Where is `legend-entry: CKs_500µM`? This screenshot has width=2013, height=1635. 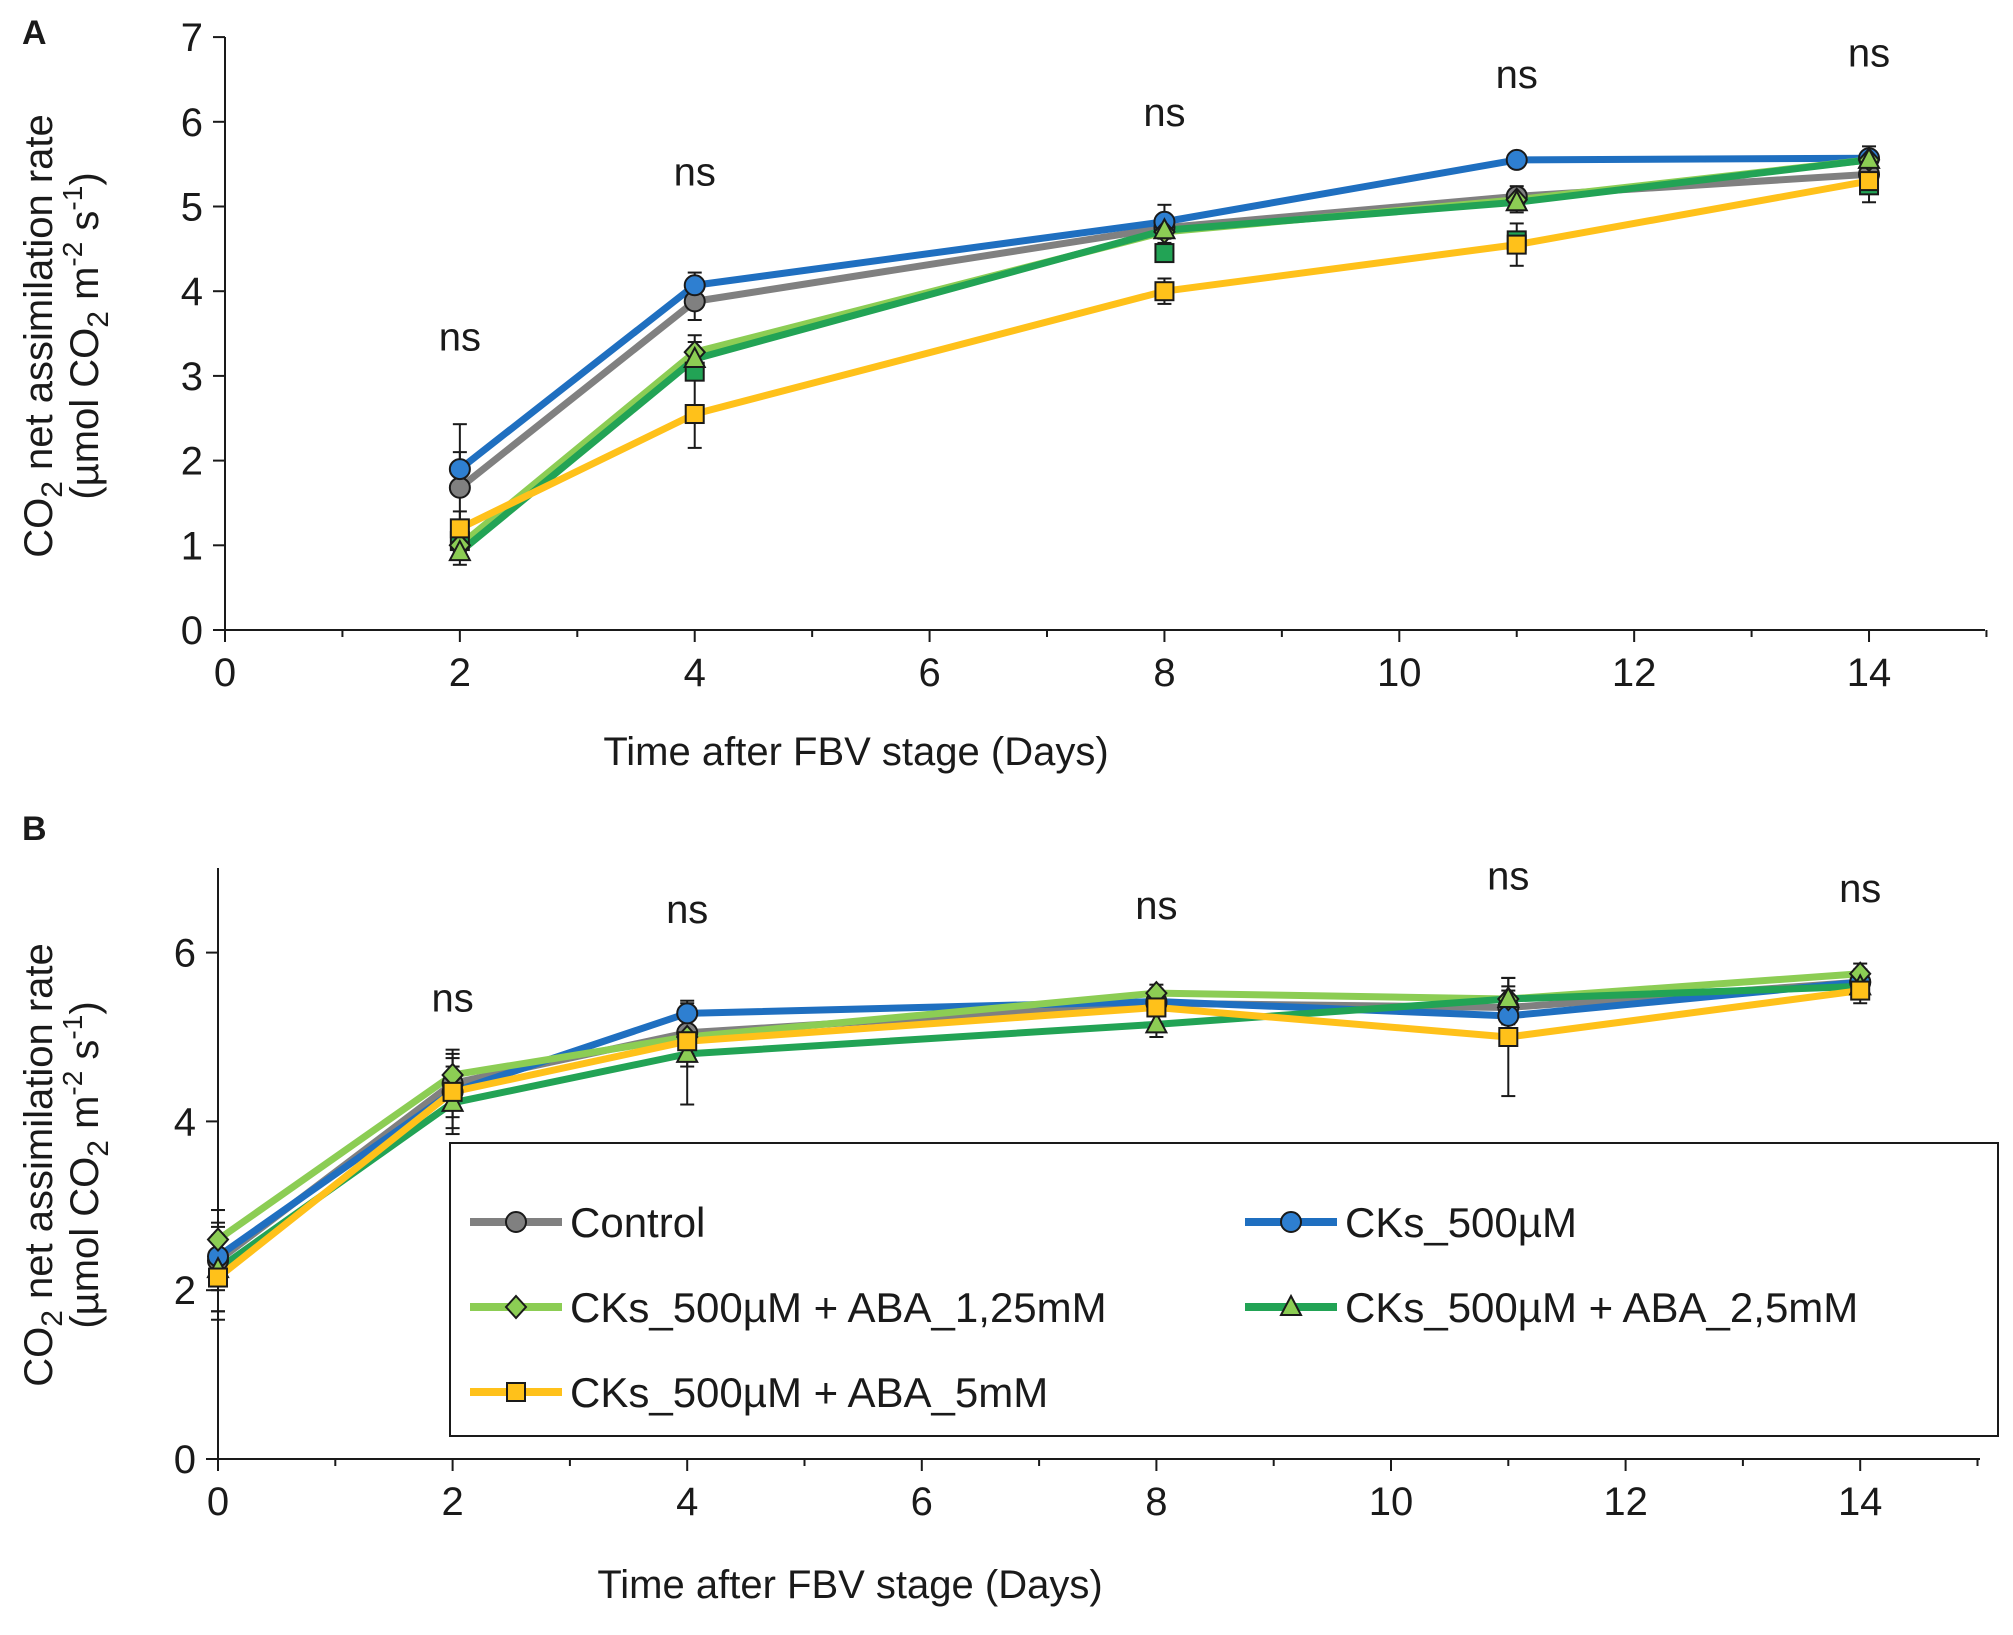 legend-entry: CKs_500µM is located at coordinates (1411, 1222).